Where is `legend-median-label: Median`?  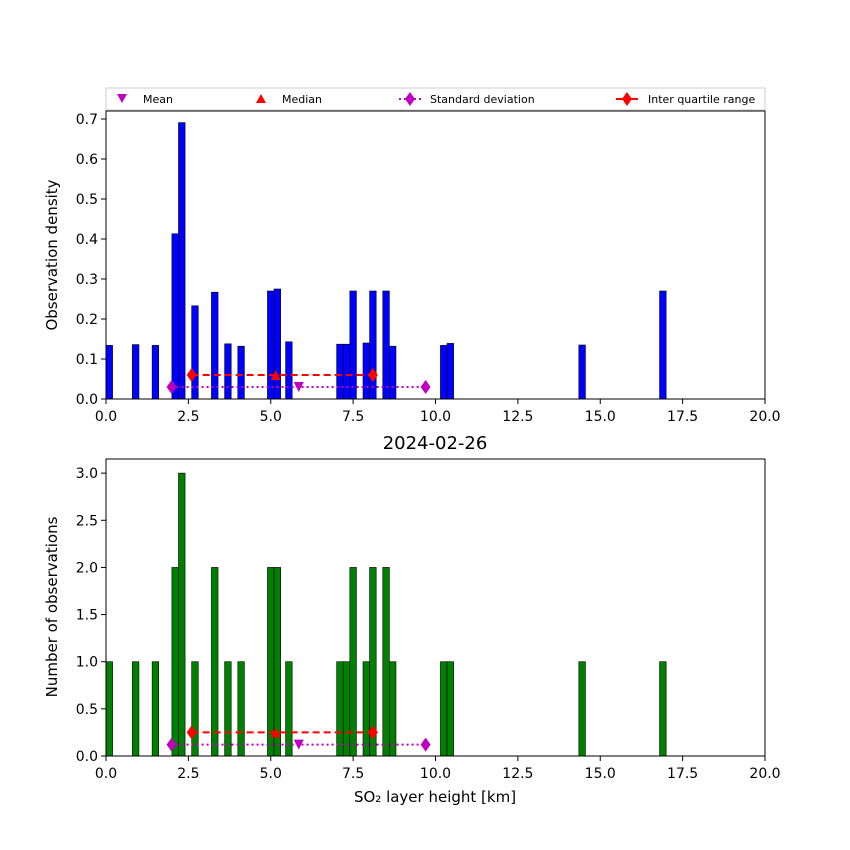 legend-median-label: Median is located at coordinates (302, 99).